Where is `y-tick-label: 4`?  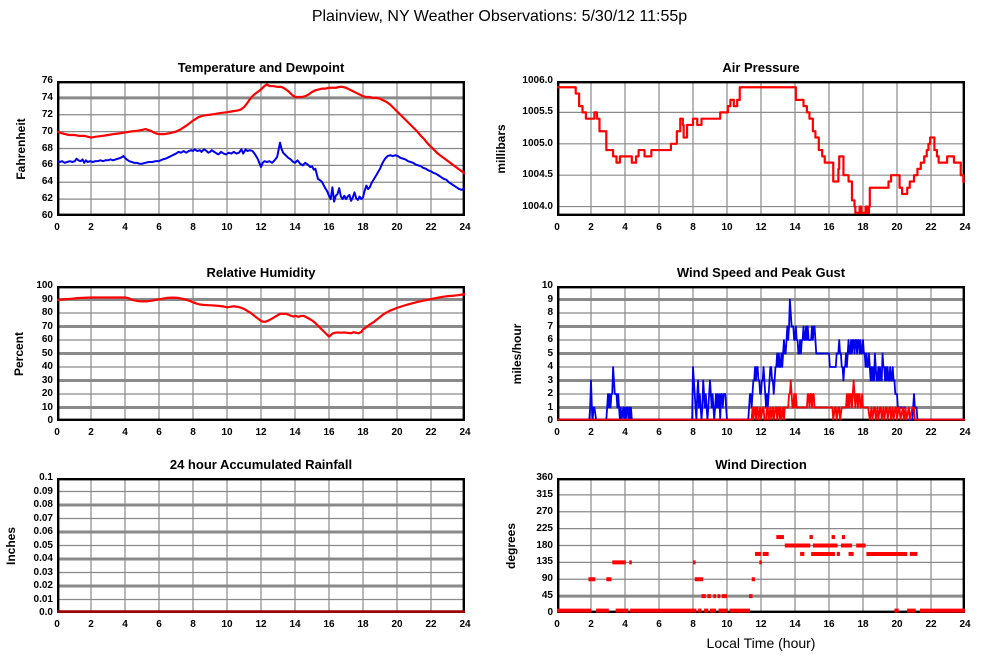 y-tick-label: 4 is located at coordinates (550, 366).